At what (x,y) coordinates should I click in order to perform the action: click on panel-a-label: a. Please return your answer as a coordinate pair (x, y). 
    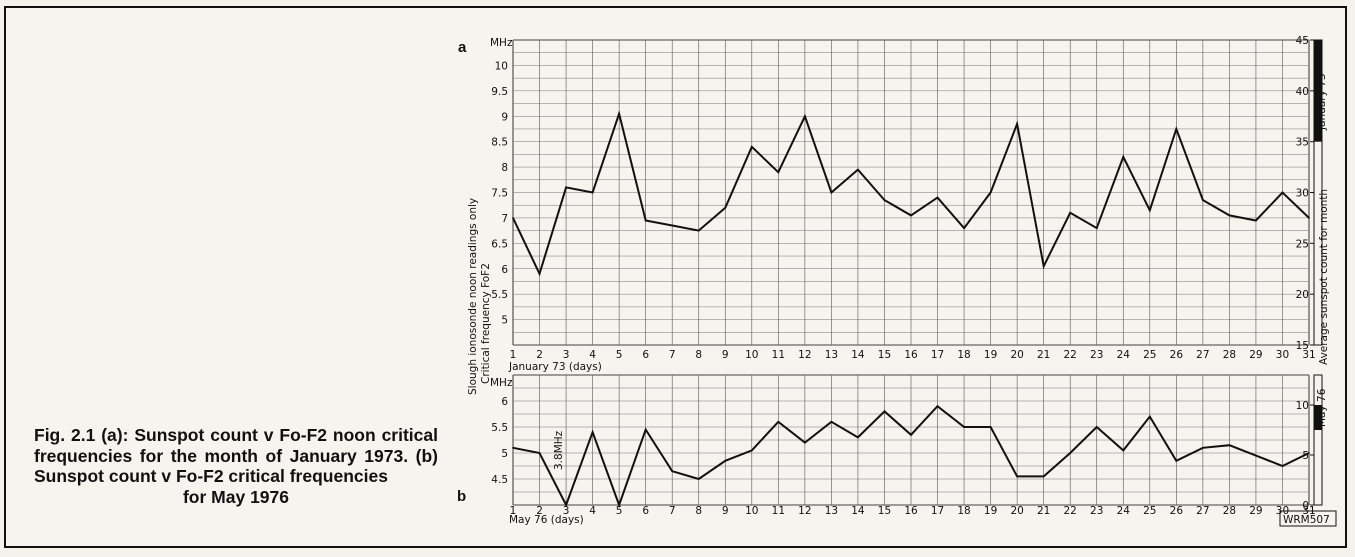
    Looking at the image, I should click on (462, 47).